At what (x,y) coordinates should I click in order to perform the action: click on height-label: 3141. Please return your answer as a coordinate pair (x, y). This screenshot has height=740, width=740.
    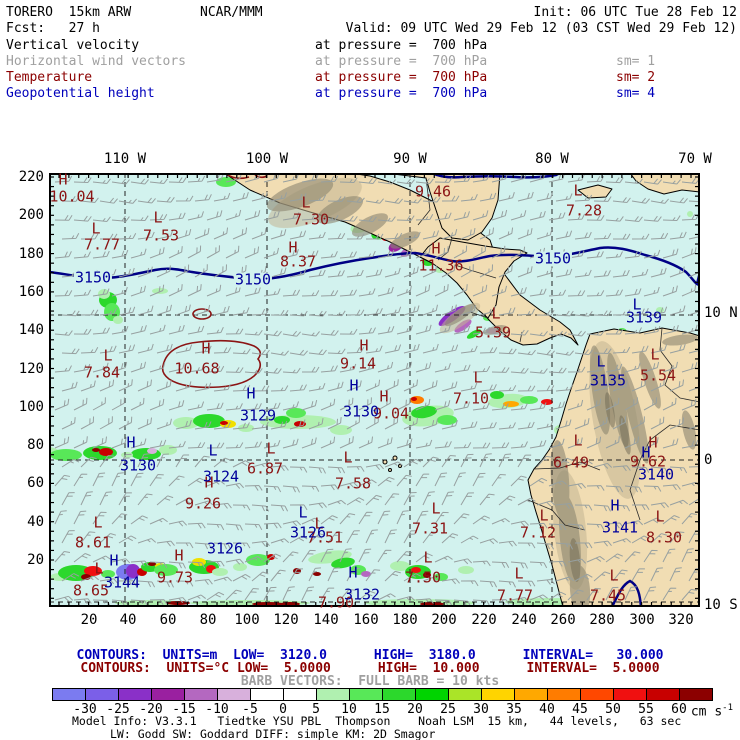
    Looking at the image, I should click on (620, 527).